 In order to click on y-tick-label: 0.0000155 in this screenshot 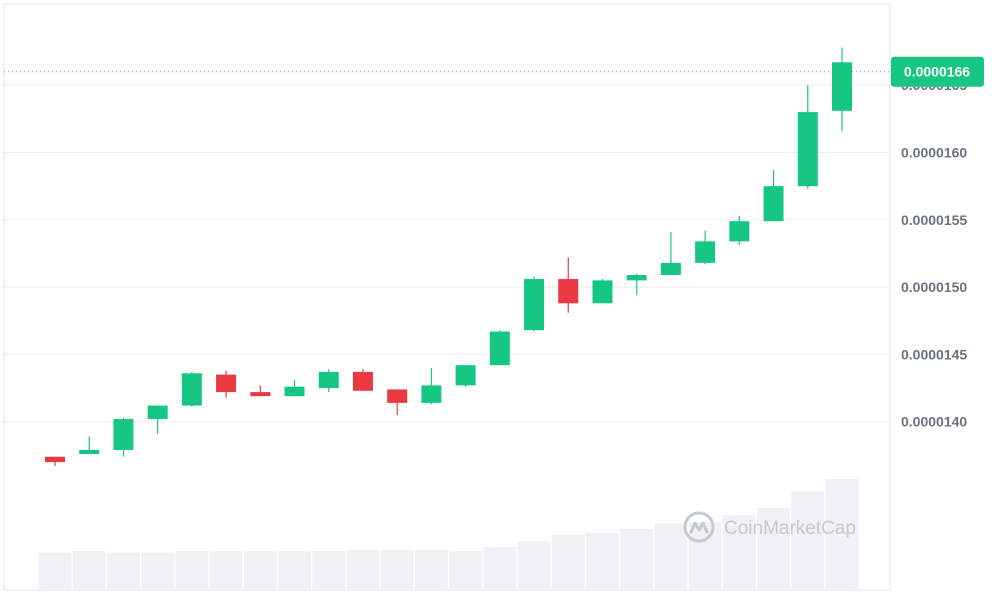, I will do `click(934, 220)`.